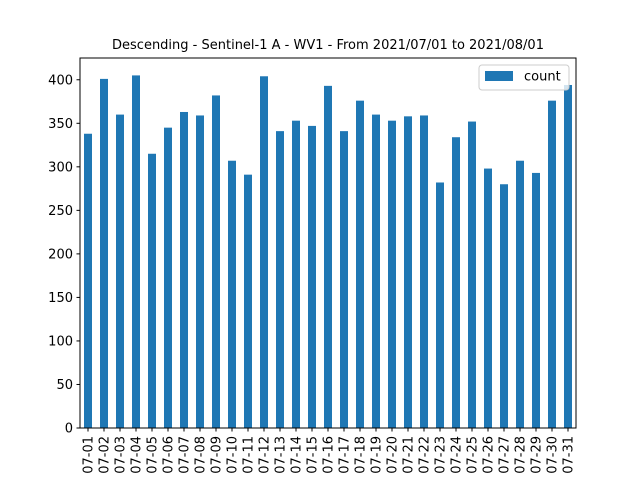 The image size is (640, 480). Describe the element at coordinates (569, 455) in the screenshot. I see `x-tick-label: 07-31` at that location.